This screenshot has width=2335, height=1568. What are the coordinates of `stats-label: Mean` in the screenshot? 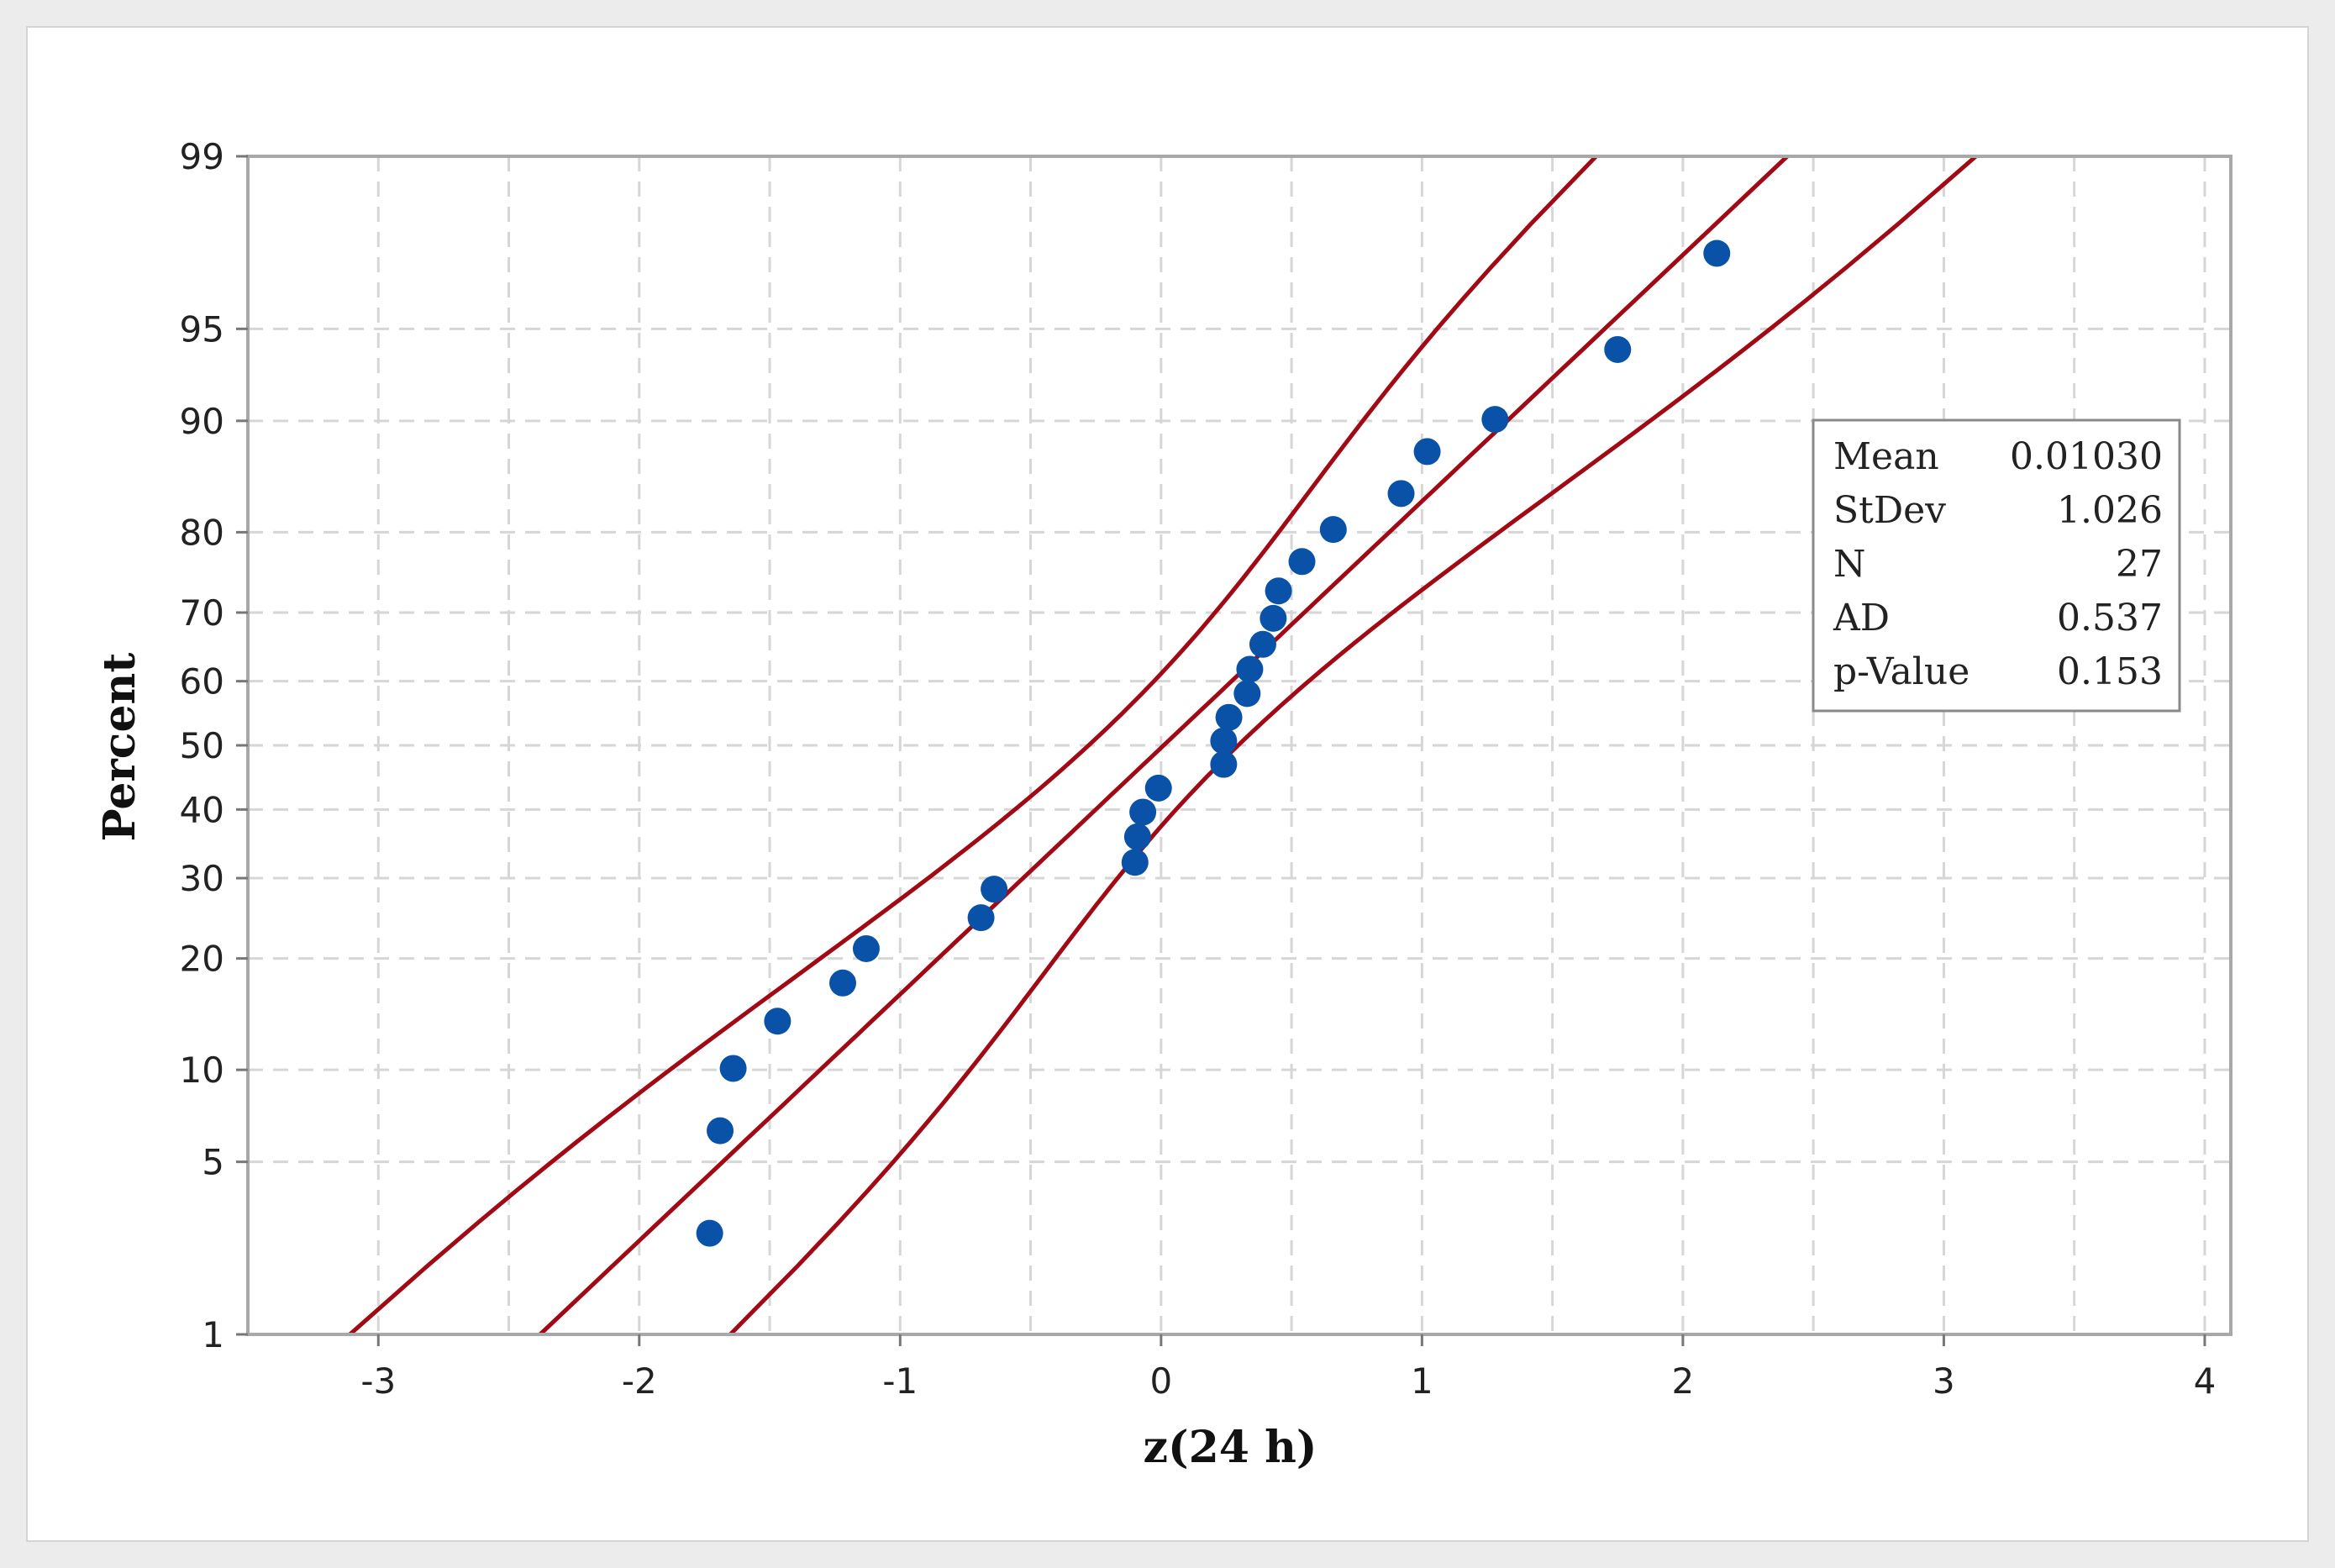 It's located at (1886, 457).